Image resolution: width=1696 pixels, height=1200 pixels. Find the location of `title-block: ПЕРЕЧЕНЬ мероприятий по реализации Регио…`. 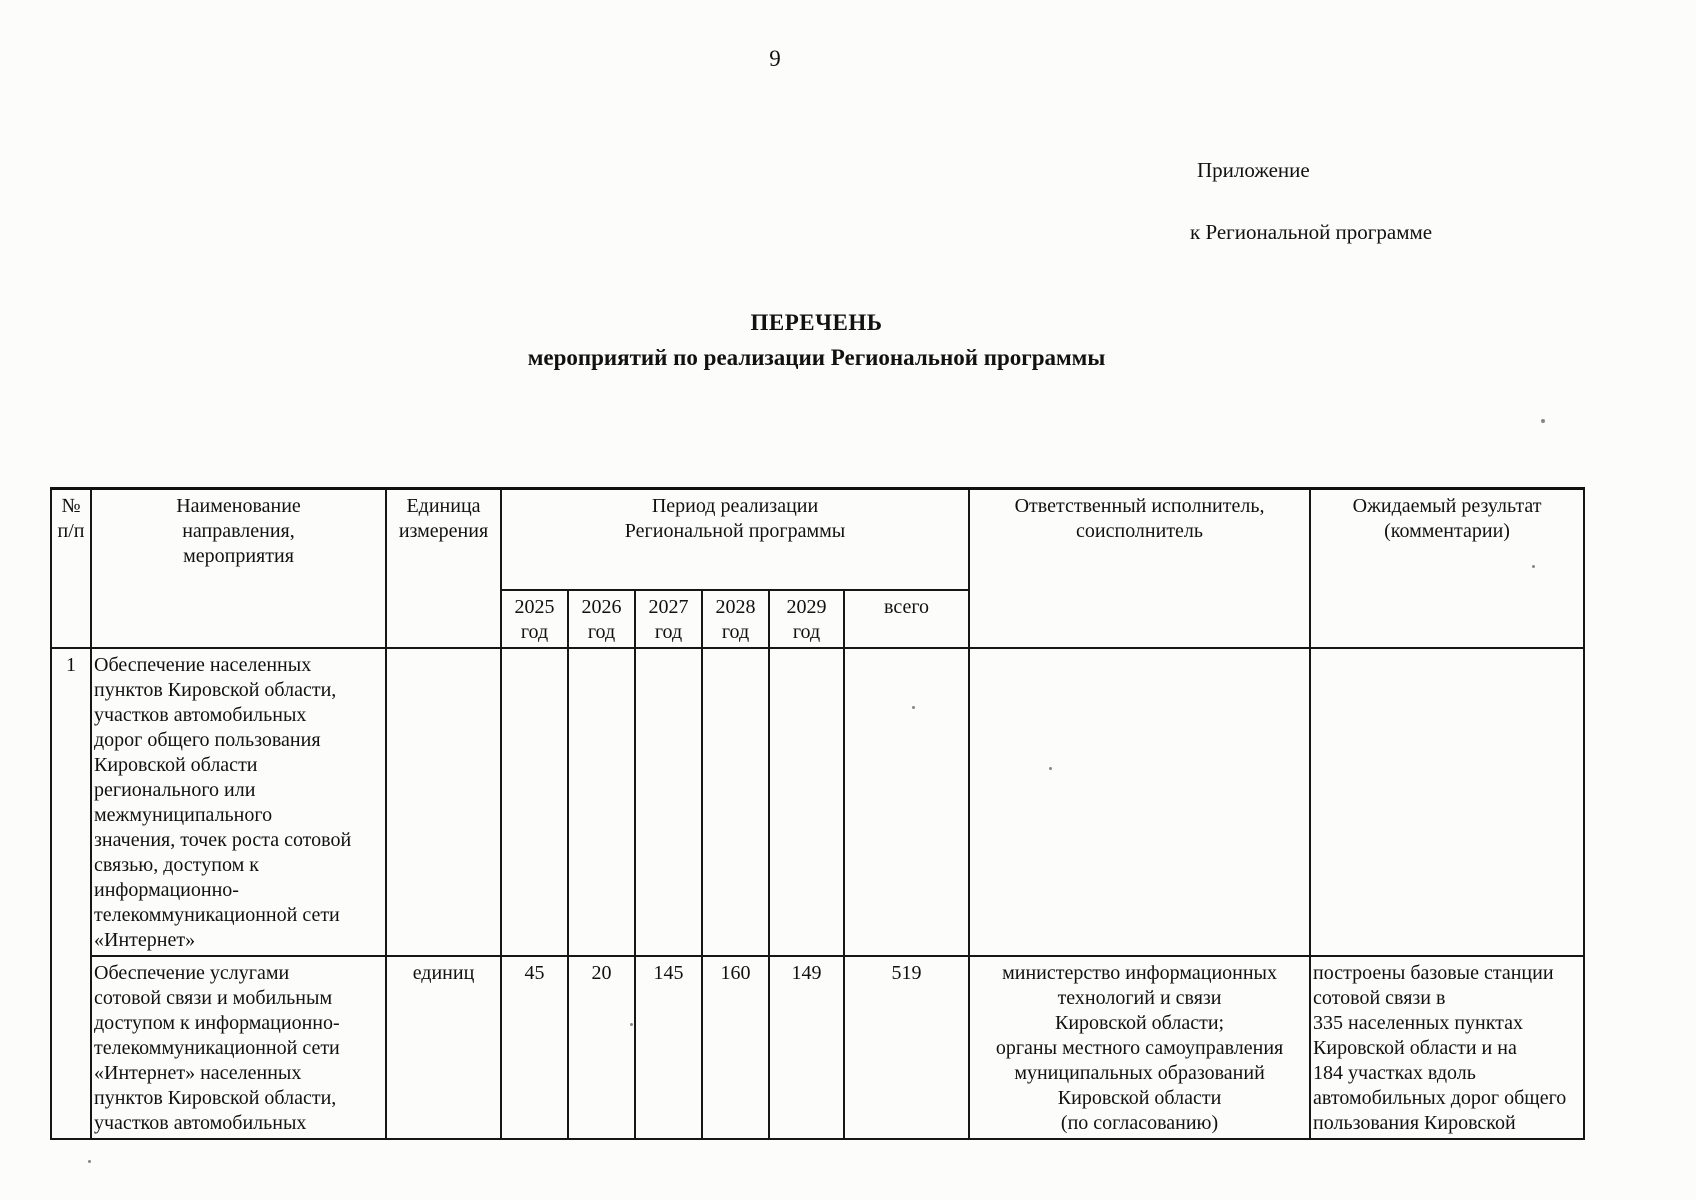

title-block: ПЕРЕЧЕНЬ мероприятий по реализации Регио… is located at coordinates (816, 340).